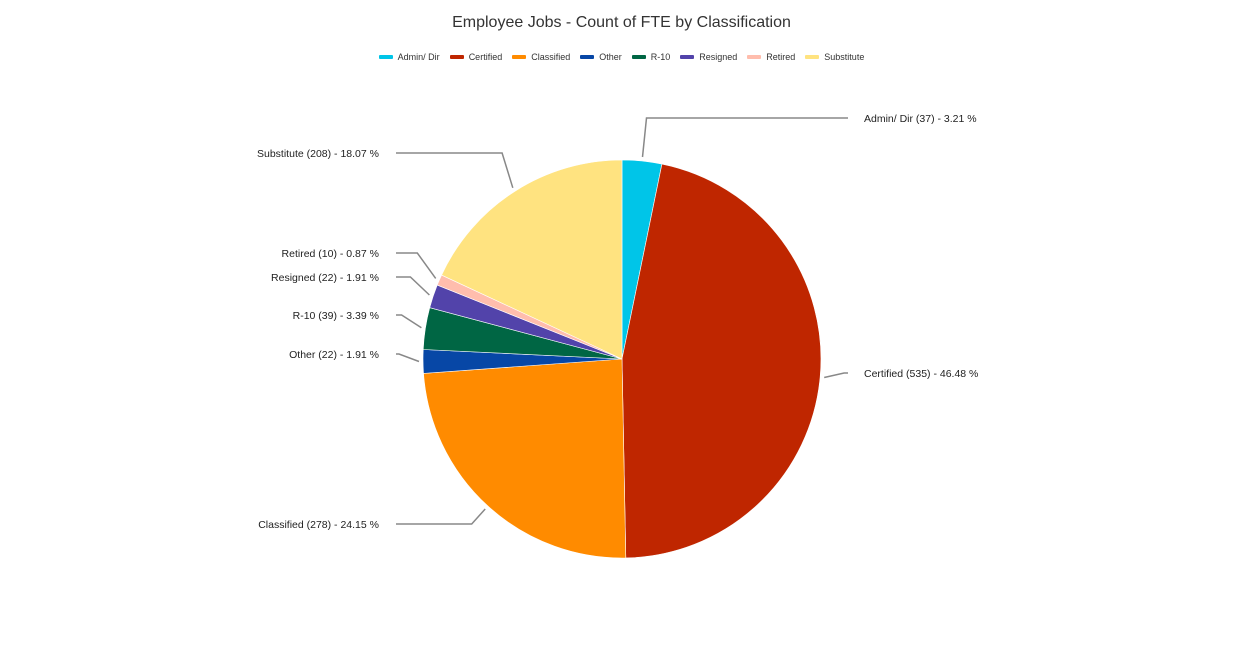  What do you see at coordinates (416, 265) in the screenshot?
I see `leader-line-retired` at bounding box center [416, 265].